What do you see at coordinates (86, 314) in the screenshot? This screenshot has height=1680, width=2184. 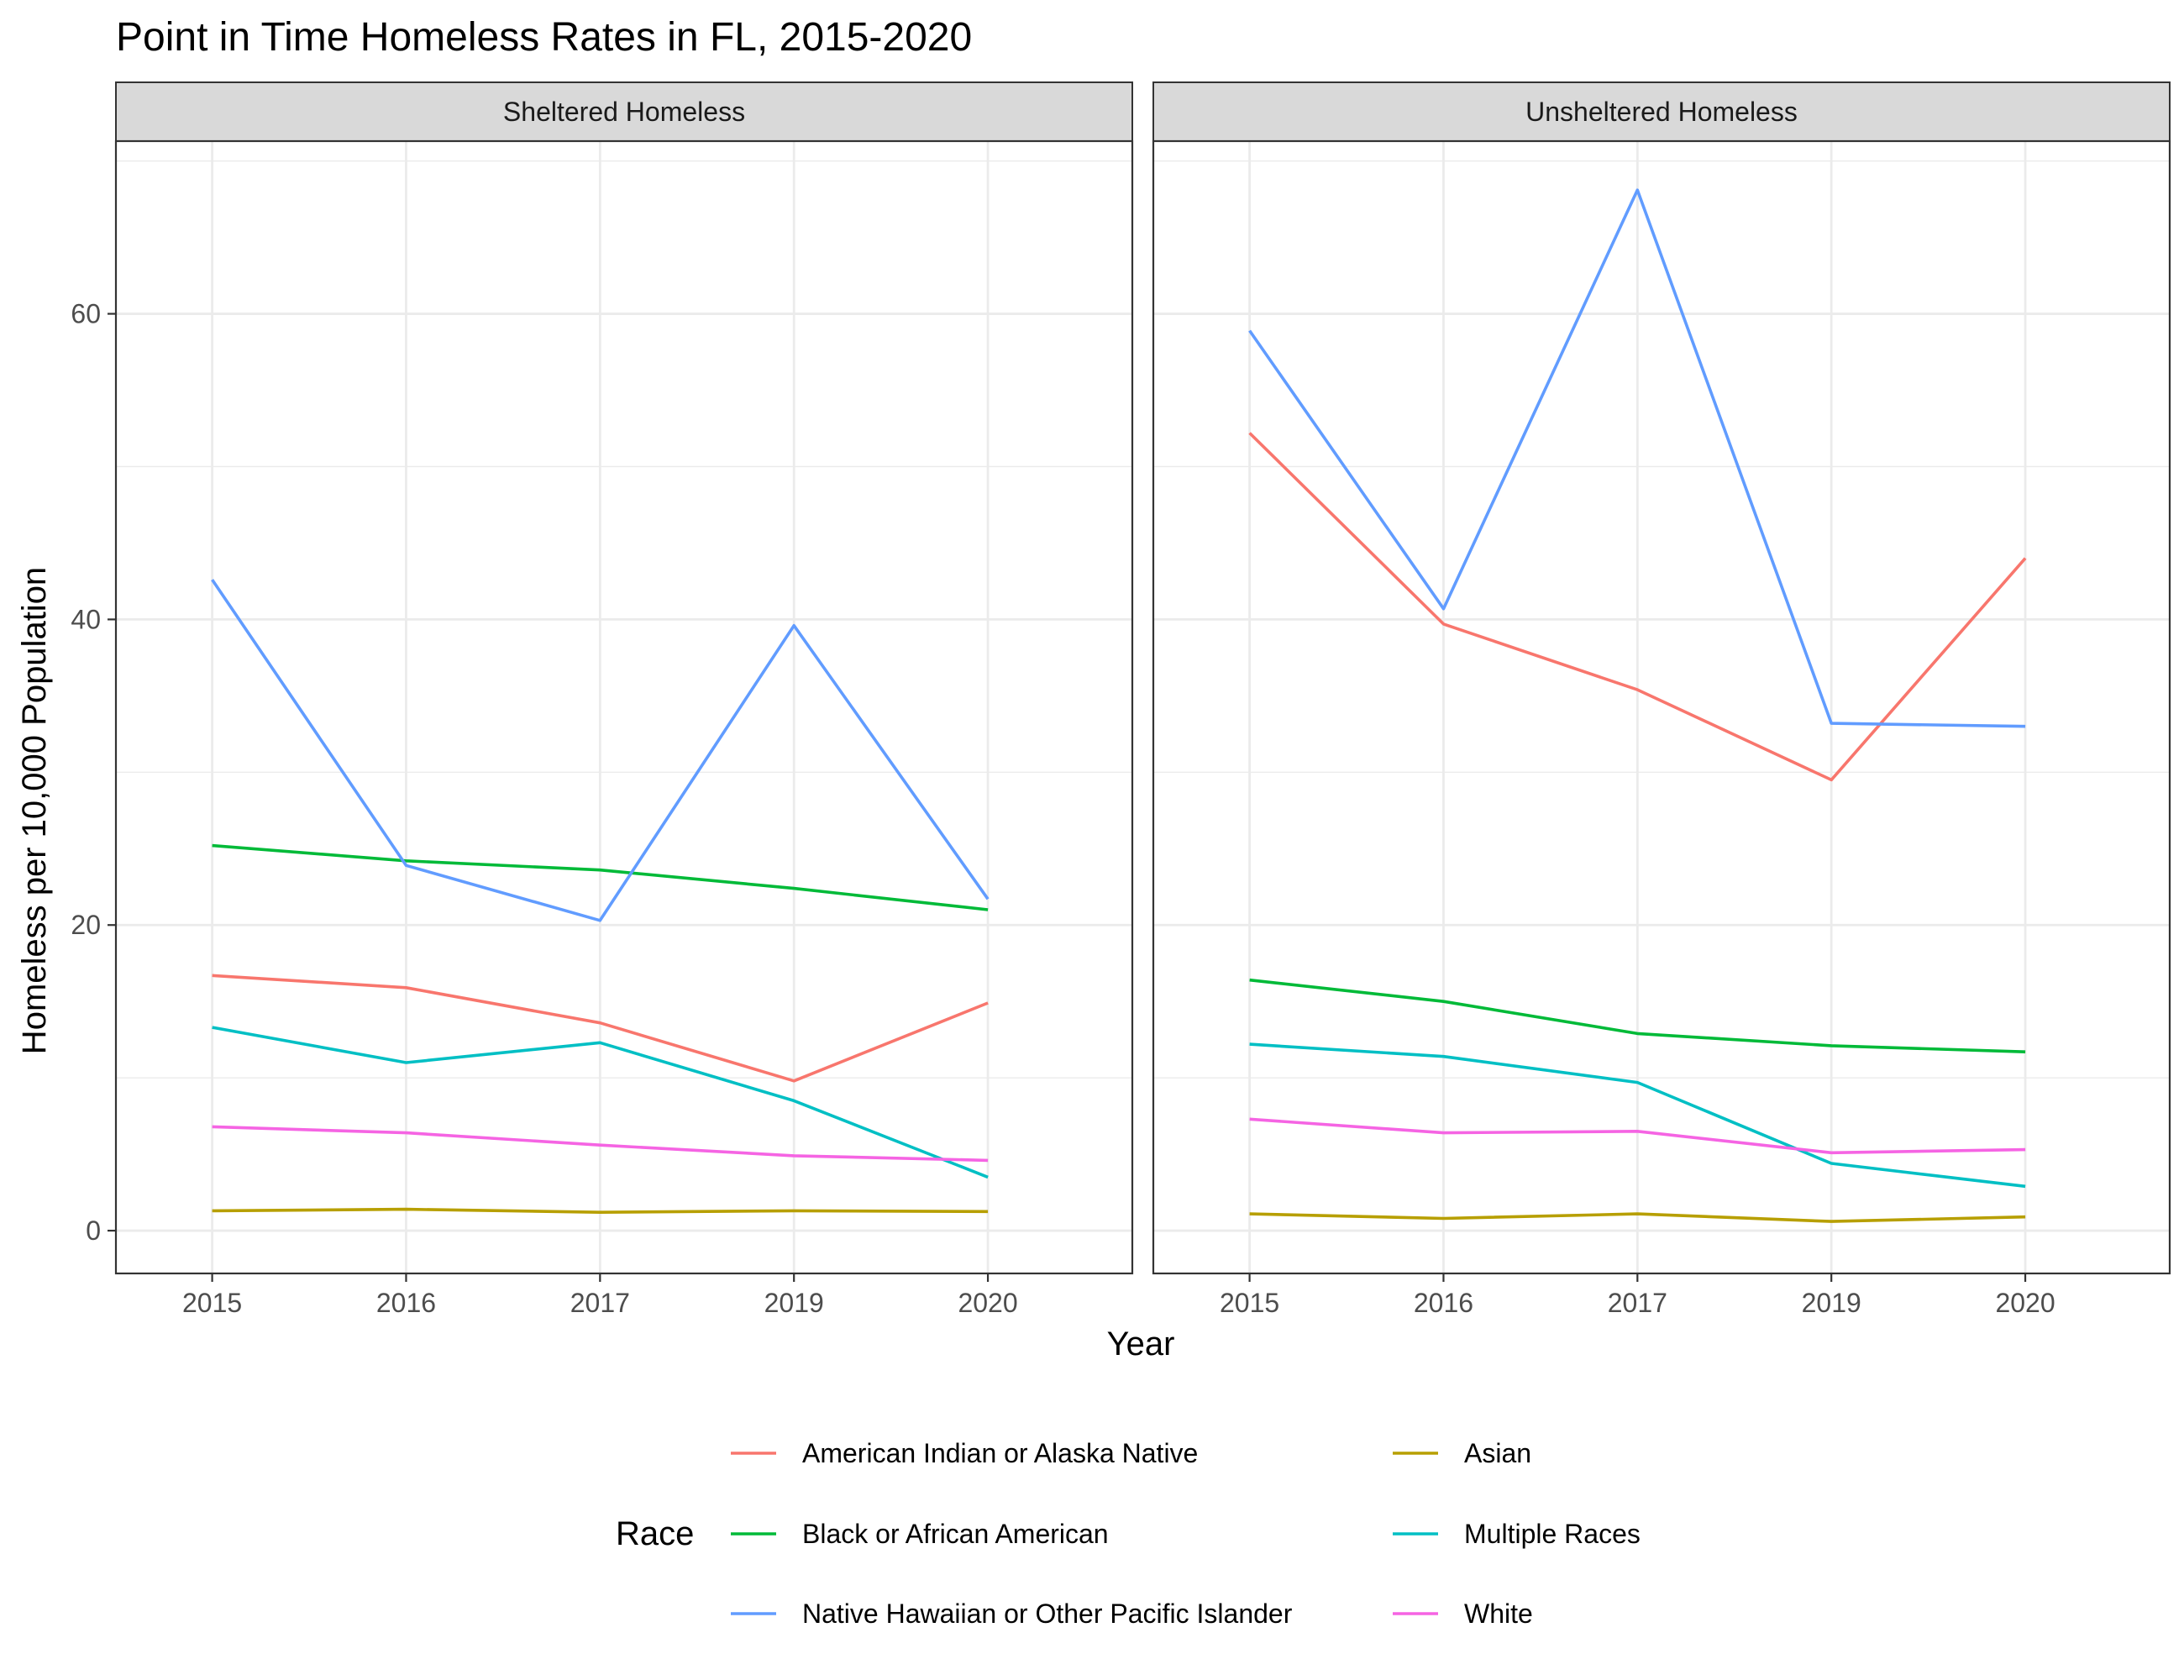 I see `y-tick-label: 60` at bounding box center [86, 314].